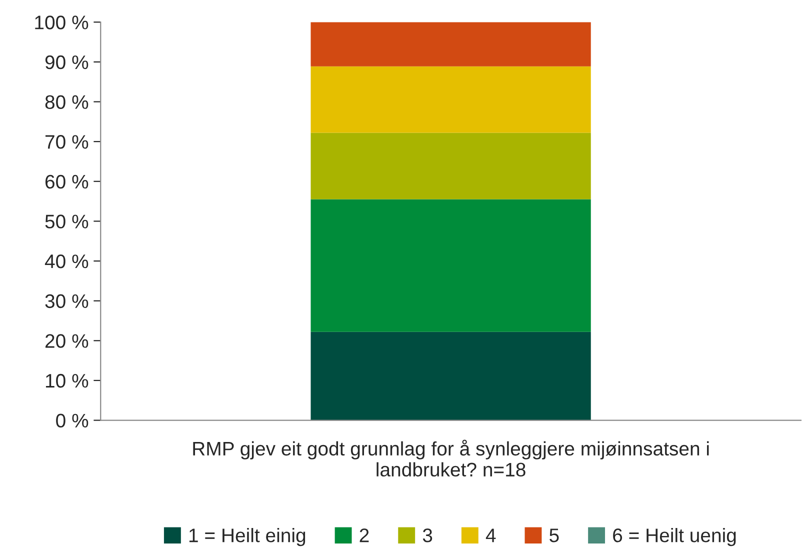 Image resolution: width=805 pixels, height=553 pixels. I want to click on y-tick-label: 30 %, so click(66, 301).